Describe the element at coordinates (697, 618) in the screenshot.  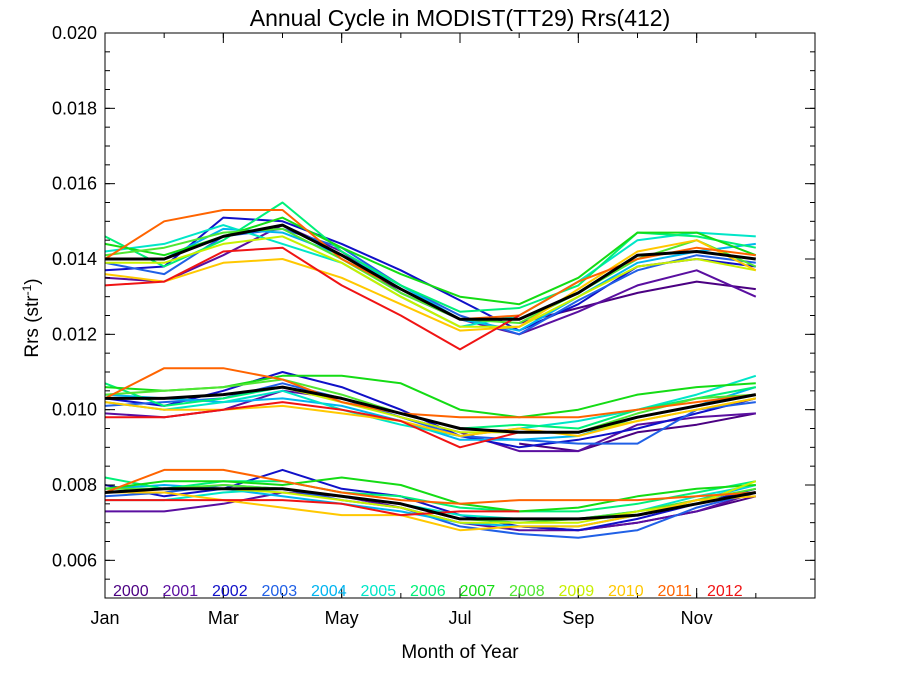
I see `x-tick-label: Nov` at that location.